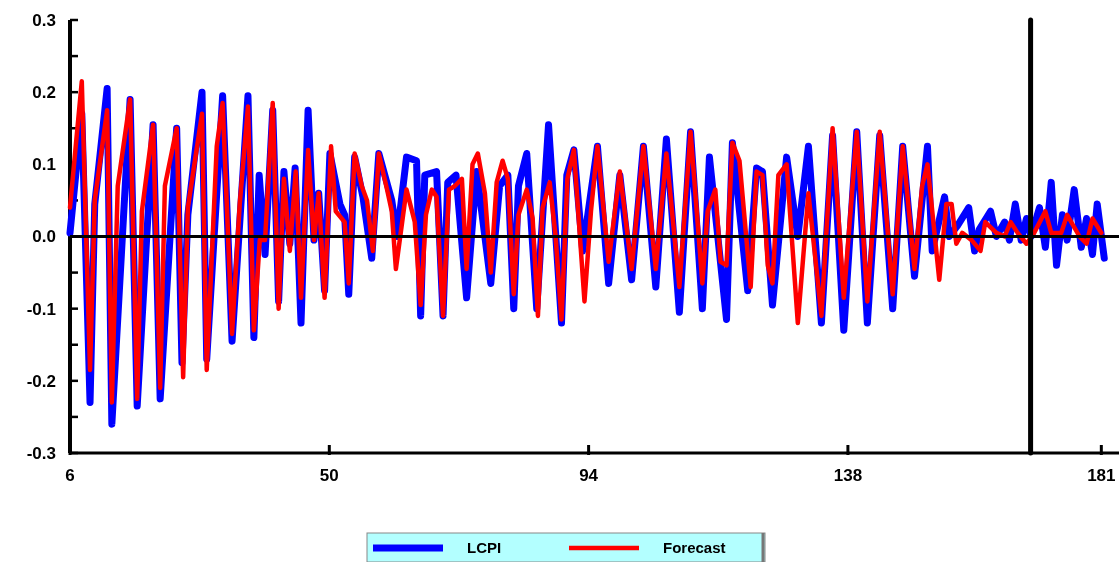 The image size is (1119, 562). Describe the element at coordinates (70, 475) in the screenshot. I see `x-tick-label: 6` at that location.